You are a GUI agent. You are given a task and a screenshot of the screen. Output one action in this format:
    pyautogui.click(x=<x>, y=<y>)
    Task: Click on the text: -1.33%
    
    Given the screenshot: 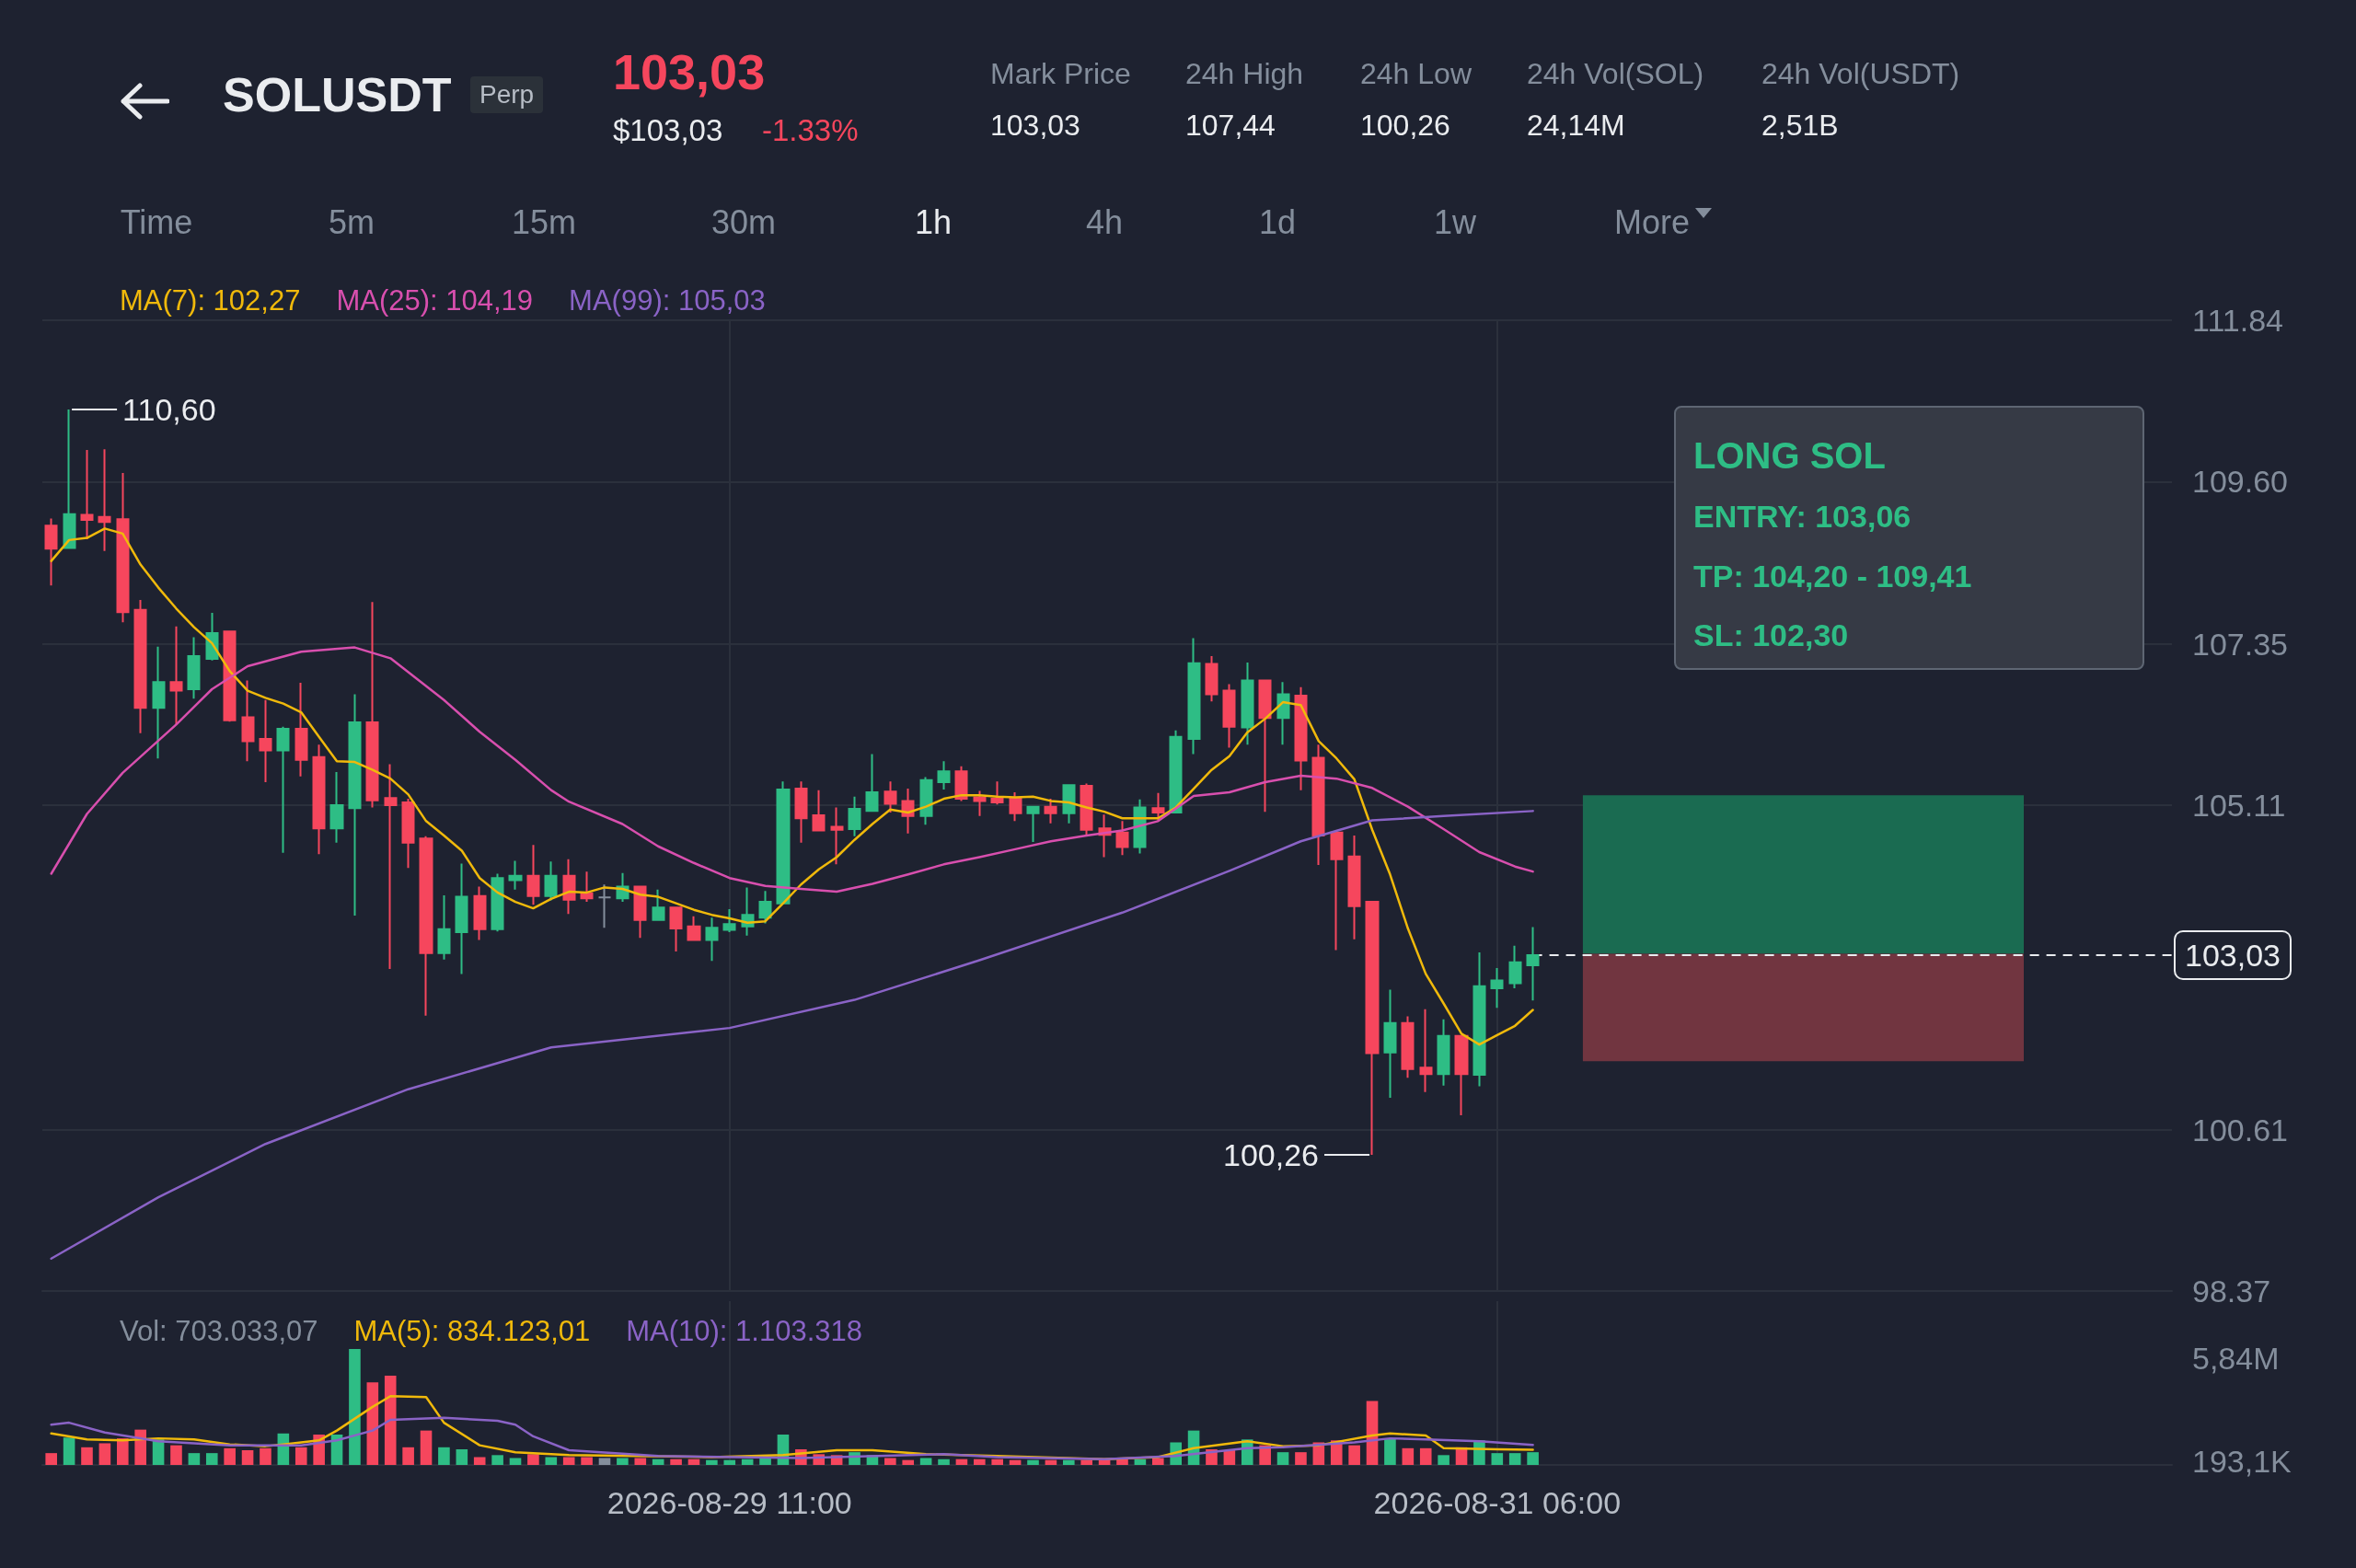 What is the action you would take?
    pyautogui.click(x=810, y=130)
    